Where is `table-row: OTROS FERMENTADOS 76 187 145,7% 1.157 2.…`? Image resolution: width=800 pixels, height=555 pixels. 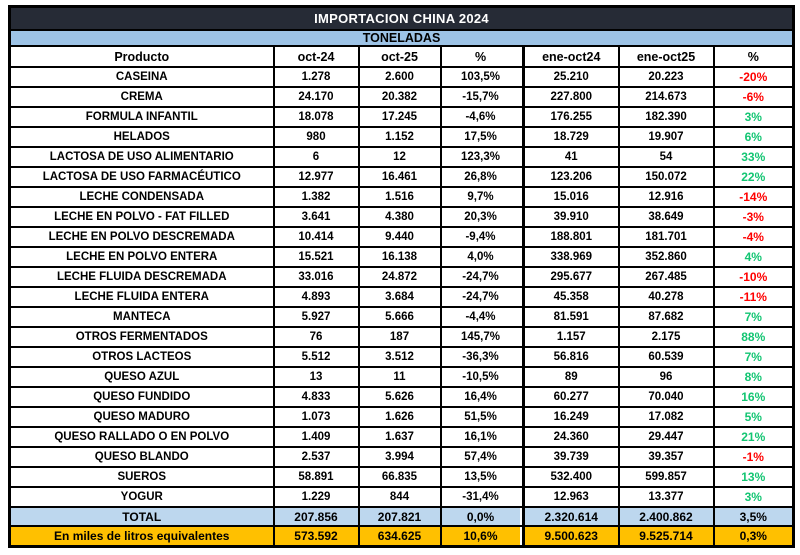 table-row: OTROS FERMENTADOS 76 187 145,7% 1.157 2.… is located at coordinates (401, 337).